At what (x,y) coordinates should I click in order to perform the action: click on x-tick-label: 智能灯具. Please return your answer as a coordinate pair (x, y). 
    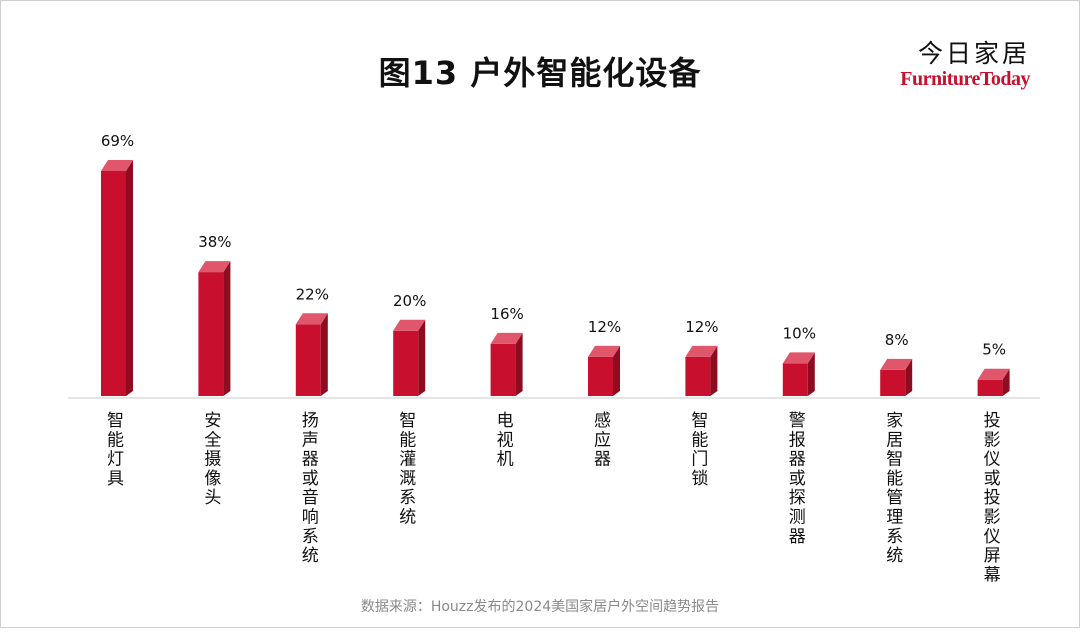
    Looking at the image, I should click on (115, 450).